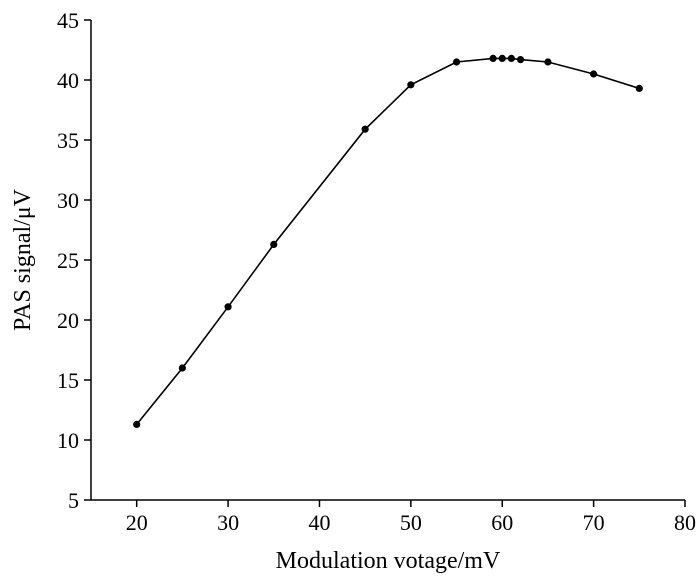 The image size is (700, 578). I want to click on x-tick-label: 20, so click(137, 522).